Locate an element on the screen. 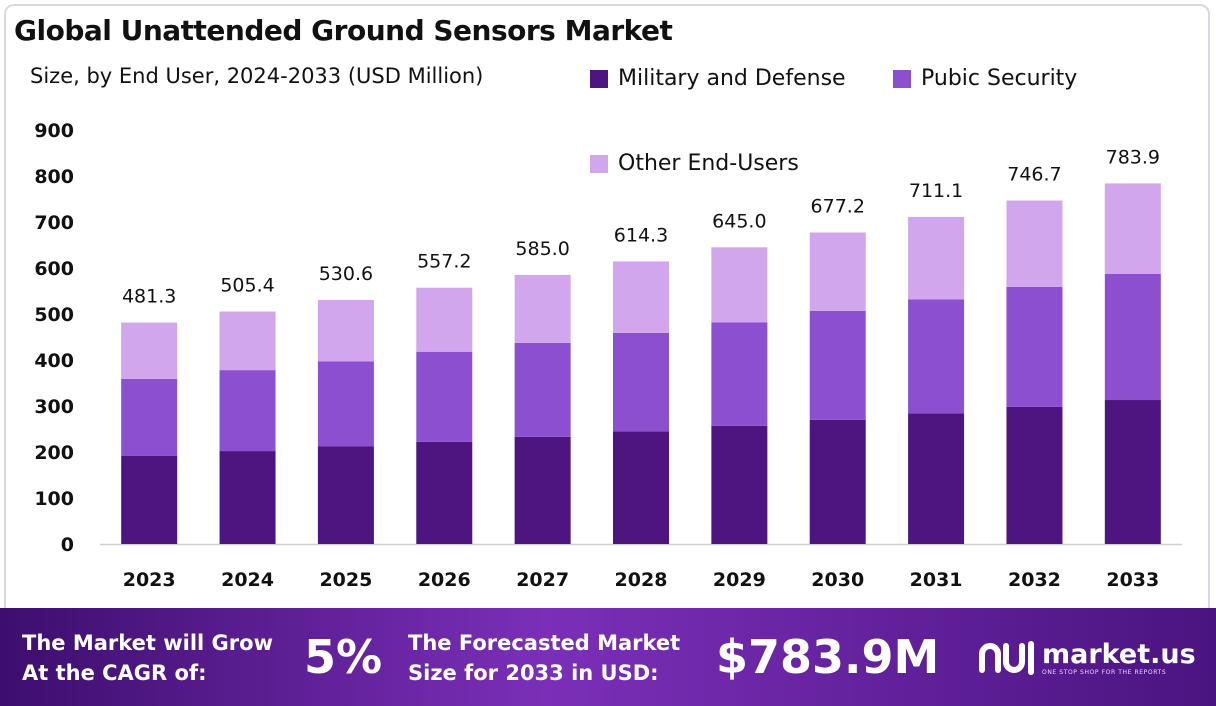 The width and height of the screenshot is (1216, 706). bar-total-label: 481.3 is located at coordinates (149, 297).